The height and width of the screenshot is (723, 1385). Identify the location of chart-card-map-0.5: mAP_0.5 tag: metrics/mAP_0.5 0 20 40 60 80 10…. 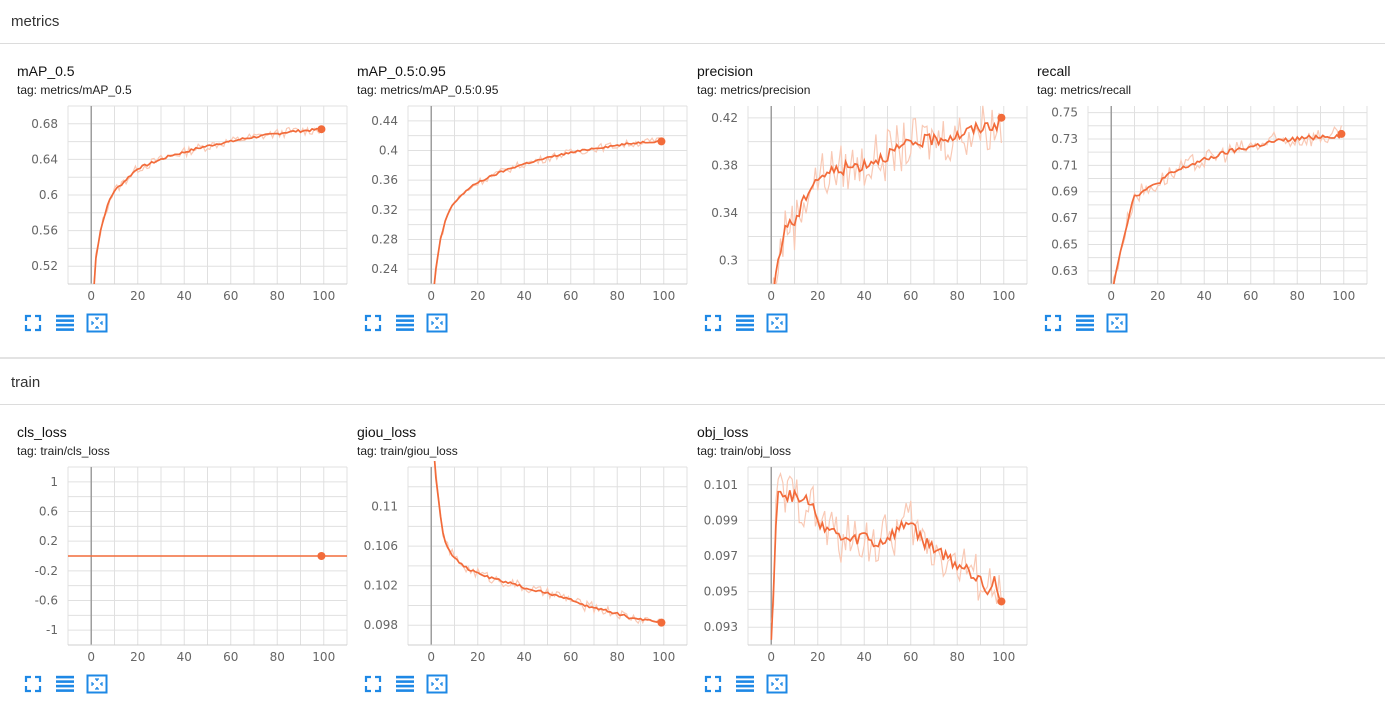
(174, 212).